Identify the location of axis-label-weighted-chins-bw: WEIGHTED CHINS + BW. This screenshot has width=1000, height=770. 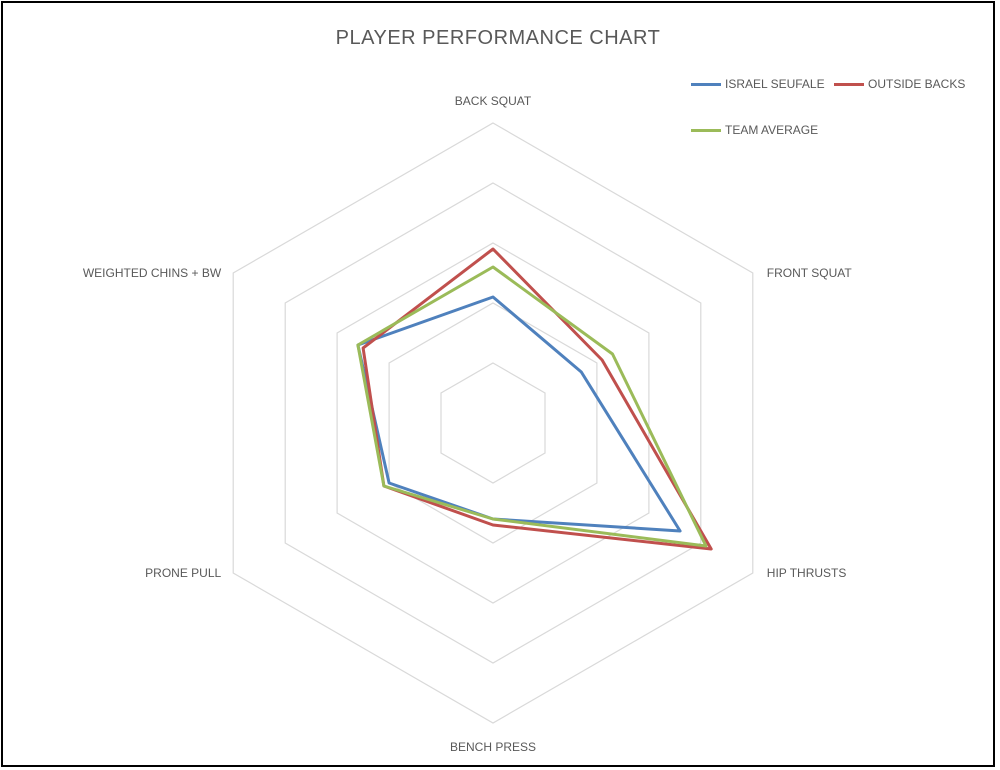
(152, 273).